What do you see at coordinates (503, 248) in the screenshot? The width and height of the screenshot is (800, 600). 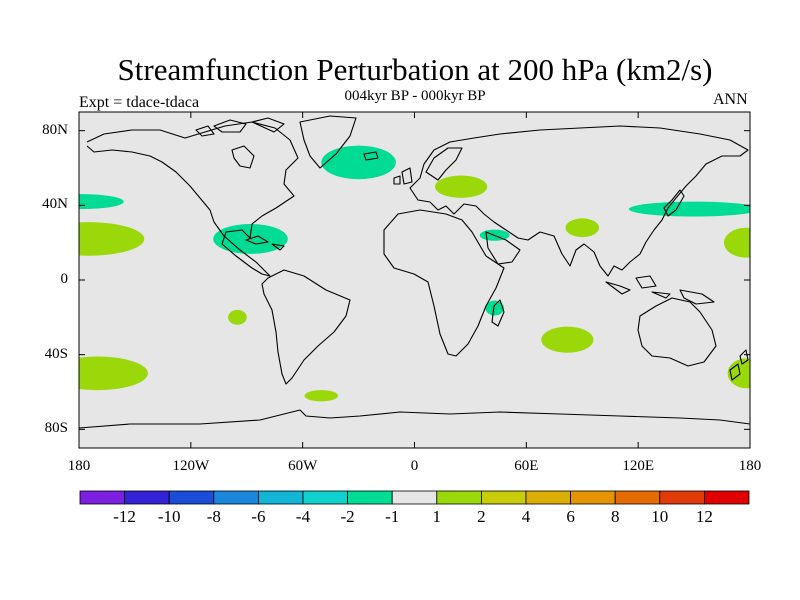 I see `coastline-arabia` at bounding box center [503, 248].